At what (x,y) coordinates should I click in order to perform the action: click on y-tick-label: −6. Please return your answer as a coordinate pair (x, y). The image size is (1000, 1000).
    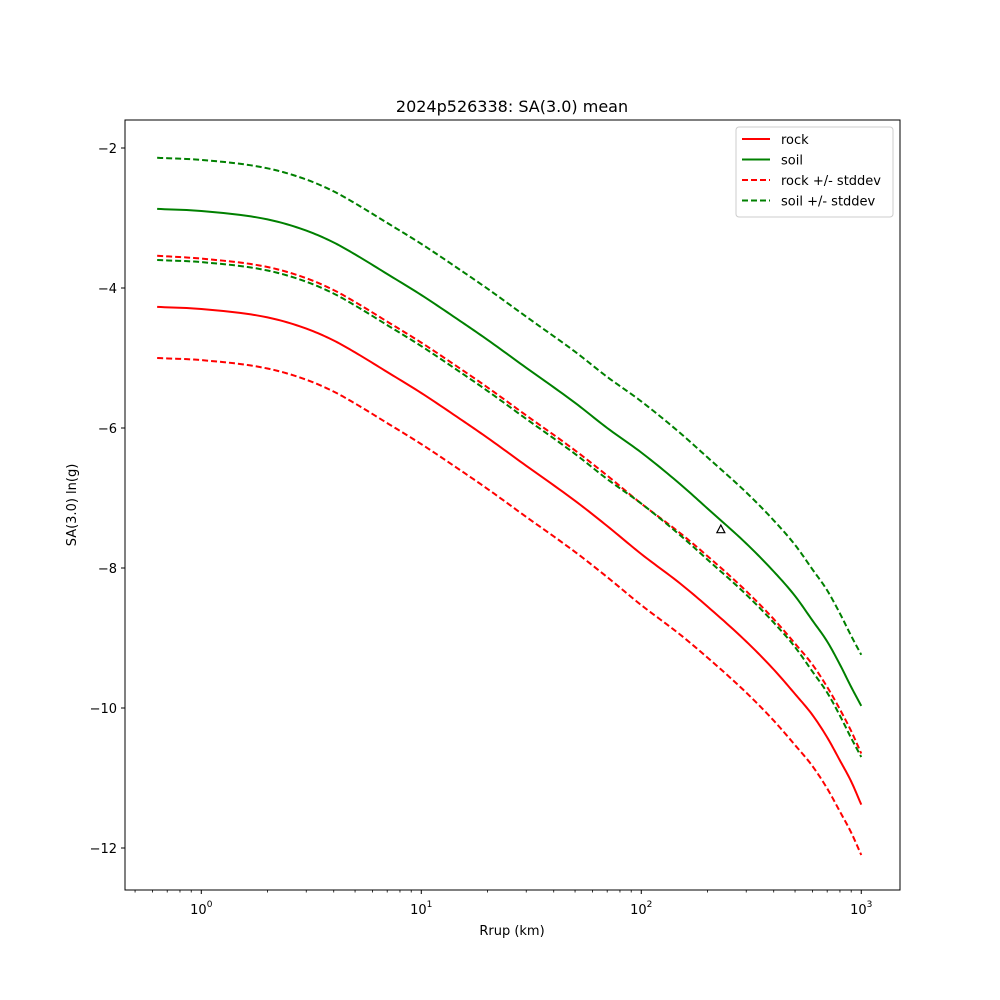
    Looking at the image, I should click on (107, 429).